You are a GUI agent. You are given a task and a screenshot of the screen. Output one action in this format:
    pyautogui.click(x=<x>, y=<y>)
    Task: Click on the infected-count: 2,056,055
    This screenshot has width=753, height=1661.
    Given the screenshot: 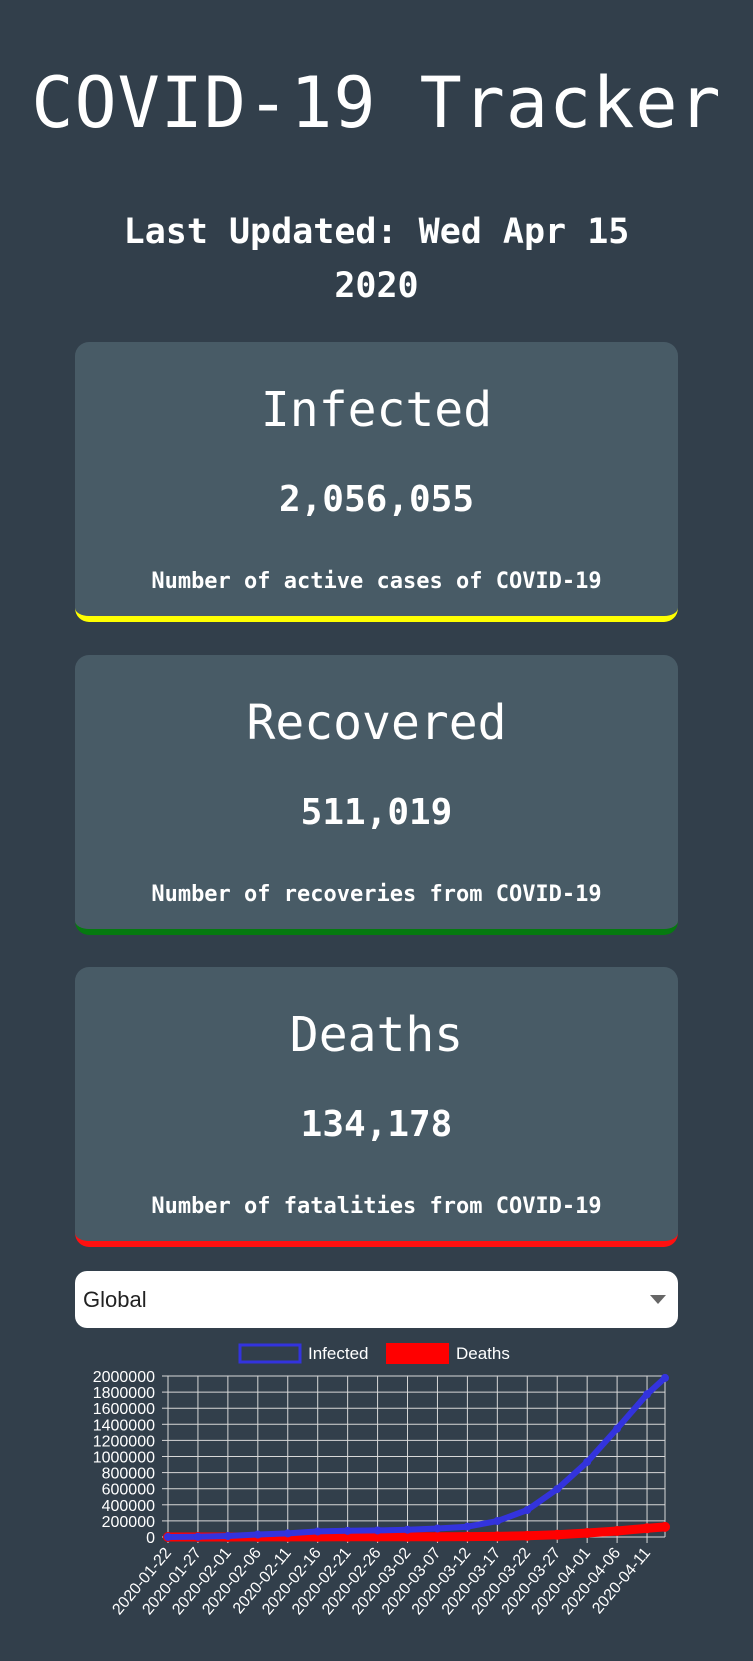 What is the action you would take?
    pyautogui.click(x=376, y=499)
    